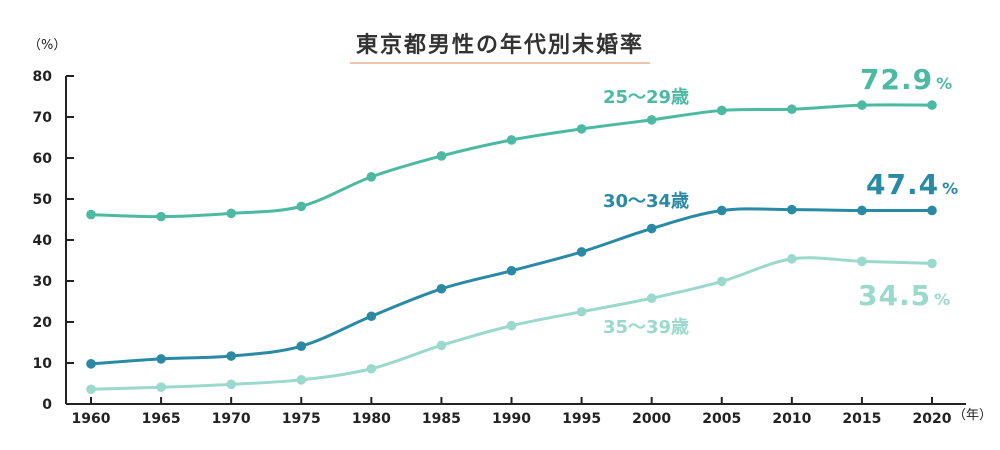 The height and width of the screenshot is (450, 1000). I want to click on y-tick-label: 0, so click(47, 405).